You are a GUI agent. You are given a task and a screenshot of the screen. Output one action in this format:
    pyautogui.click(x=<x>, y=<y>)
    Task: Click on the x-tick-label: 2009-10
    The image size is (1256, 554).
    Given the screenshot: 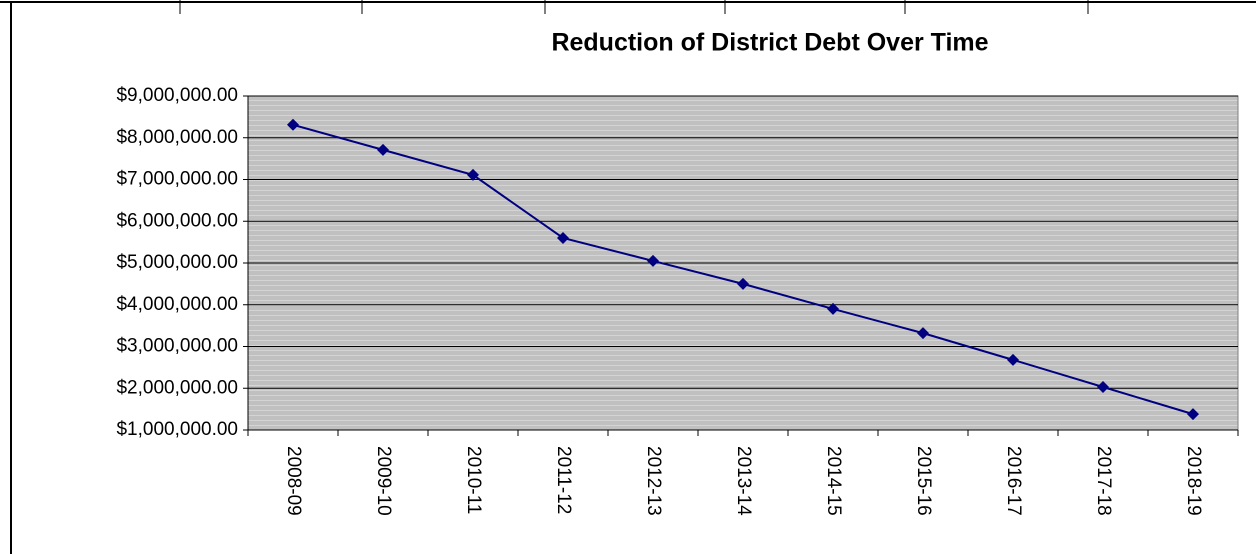 What is the action you would take?
    pyautogui.click(x=383, y=481)
    